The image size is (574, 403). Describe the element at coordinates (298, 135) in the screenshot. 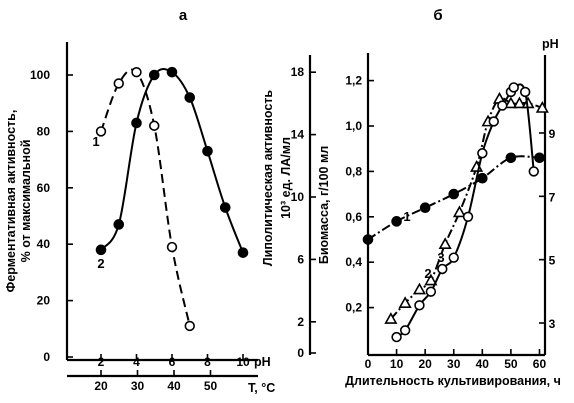

I see `panel-b-outer-ytick-label: 14` at that location.